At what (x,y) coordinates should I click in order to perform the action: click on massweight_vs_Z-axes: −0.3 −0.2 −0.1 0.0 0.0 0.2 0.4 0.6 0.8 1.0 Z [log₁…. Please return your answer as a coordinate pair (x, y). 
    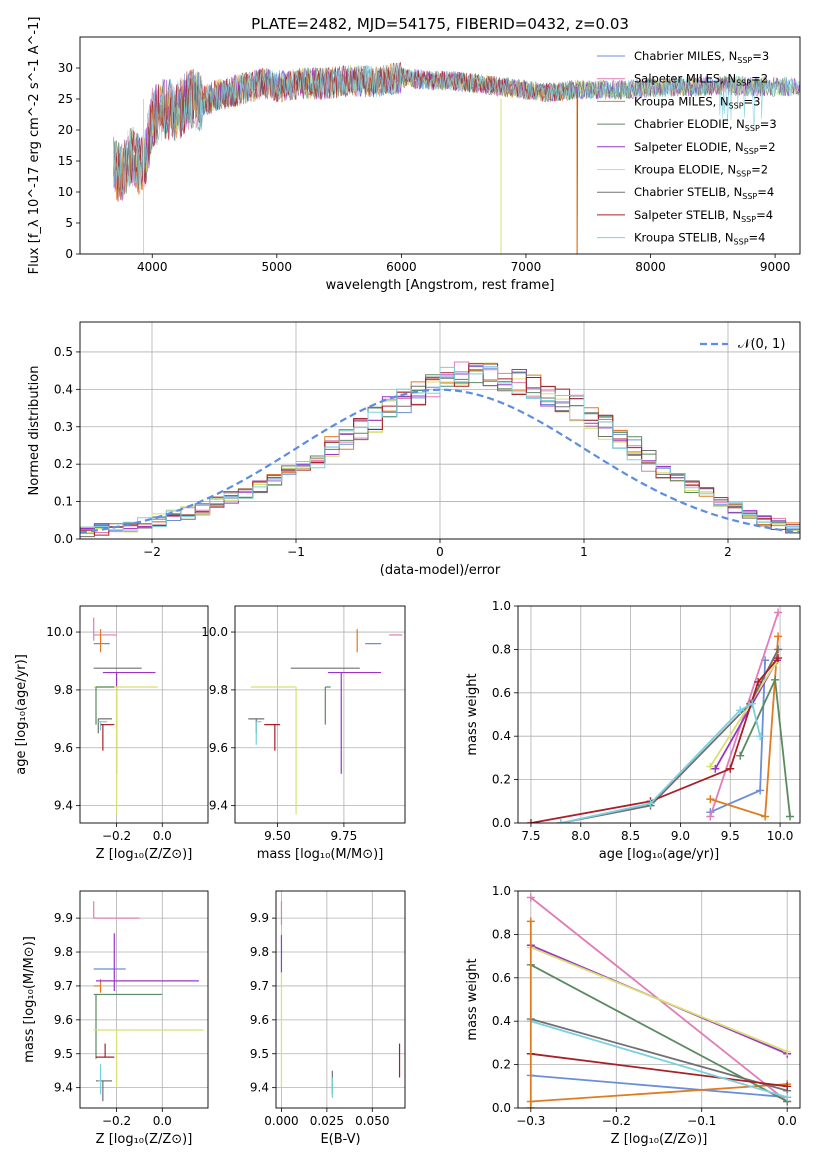
    Looking at the image, I should click on (633, 1015).